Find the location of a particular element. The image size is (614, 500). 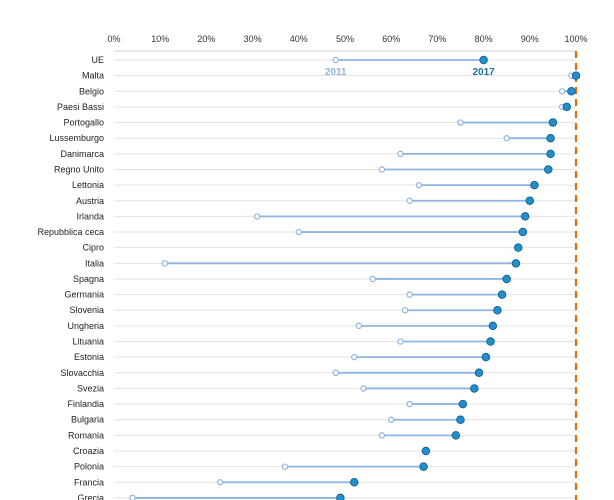

category-label: Lettonia is located at coordinates (88, 185).